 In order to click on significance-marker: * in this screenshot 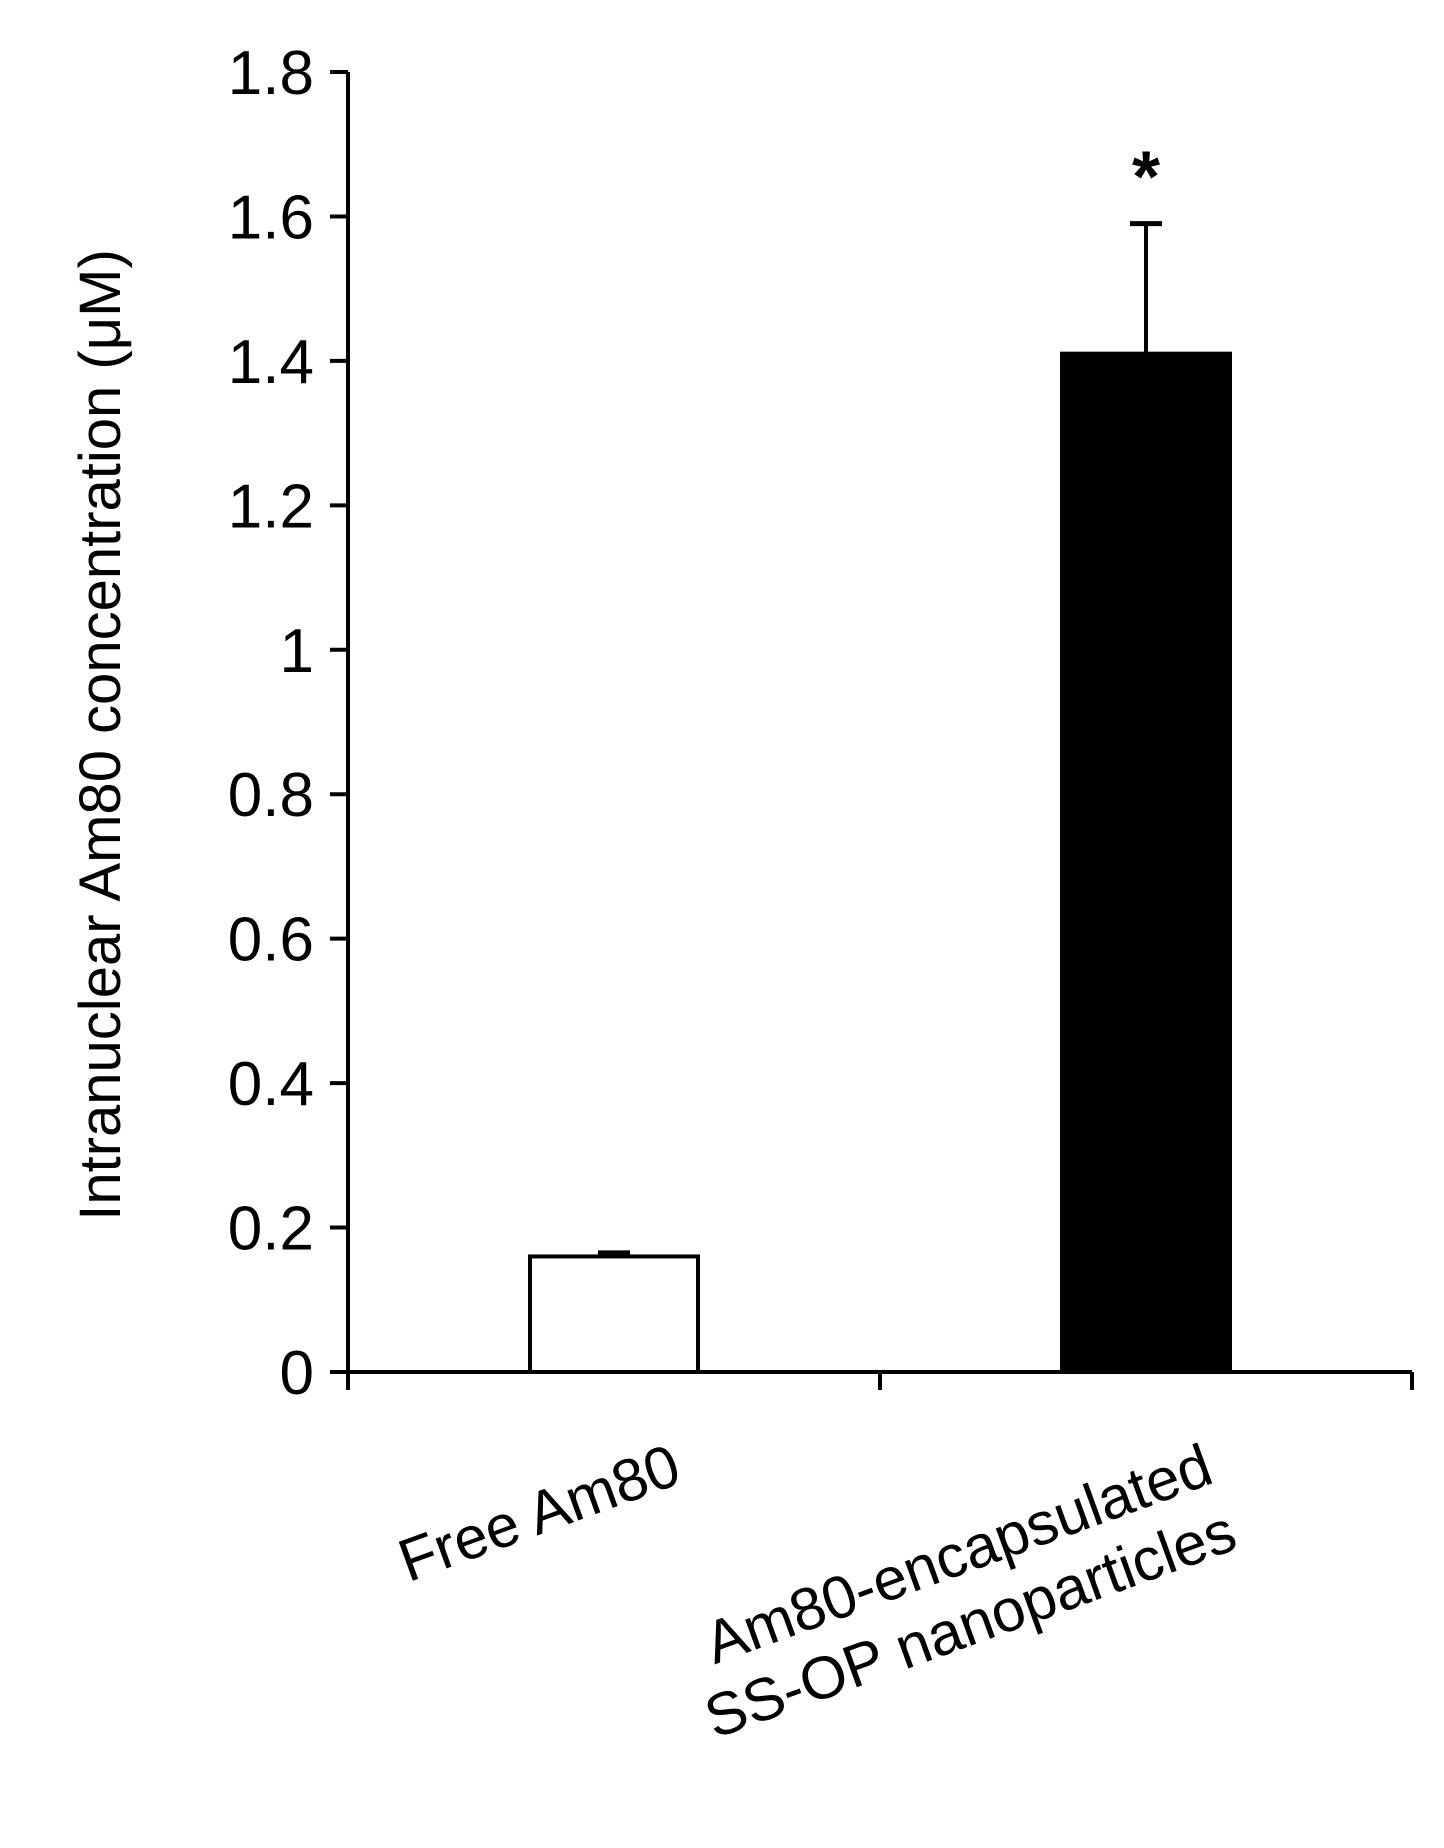, I will do `click(1146, 178)`.